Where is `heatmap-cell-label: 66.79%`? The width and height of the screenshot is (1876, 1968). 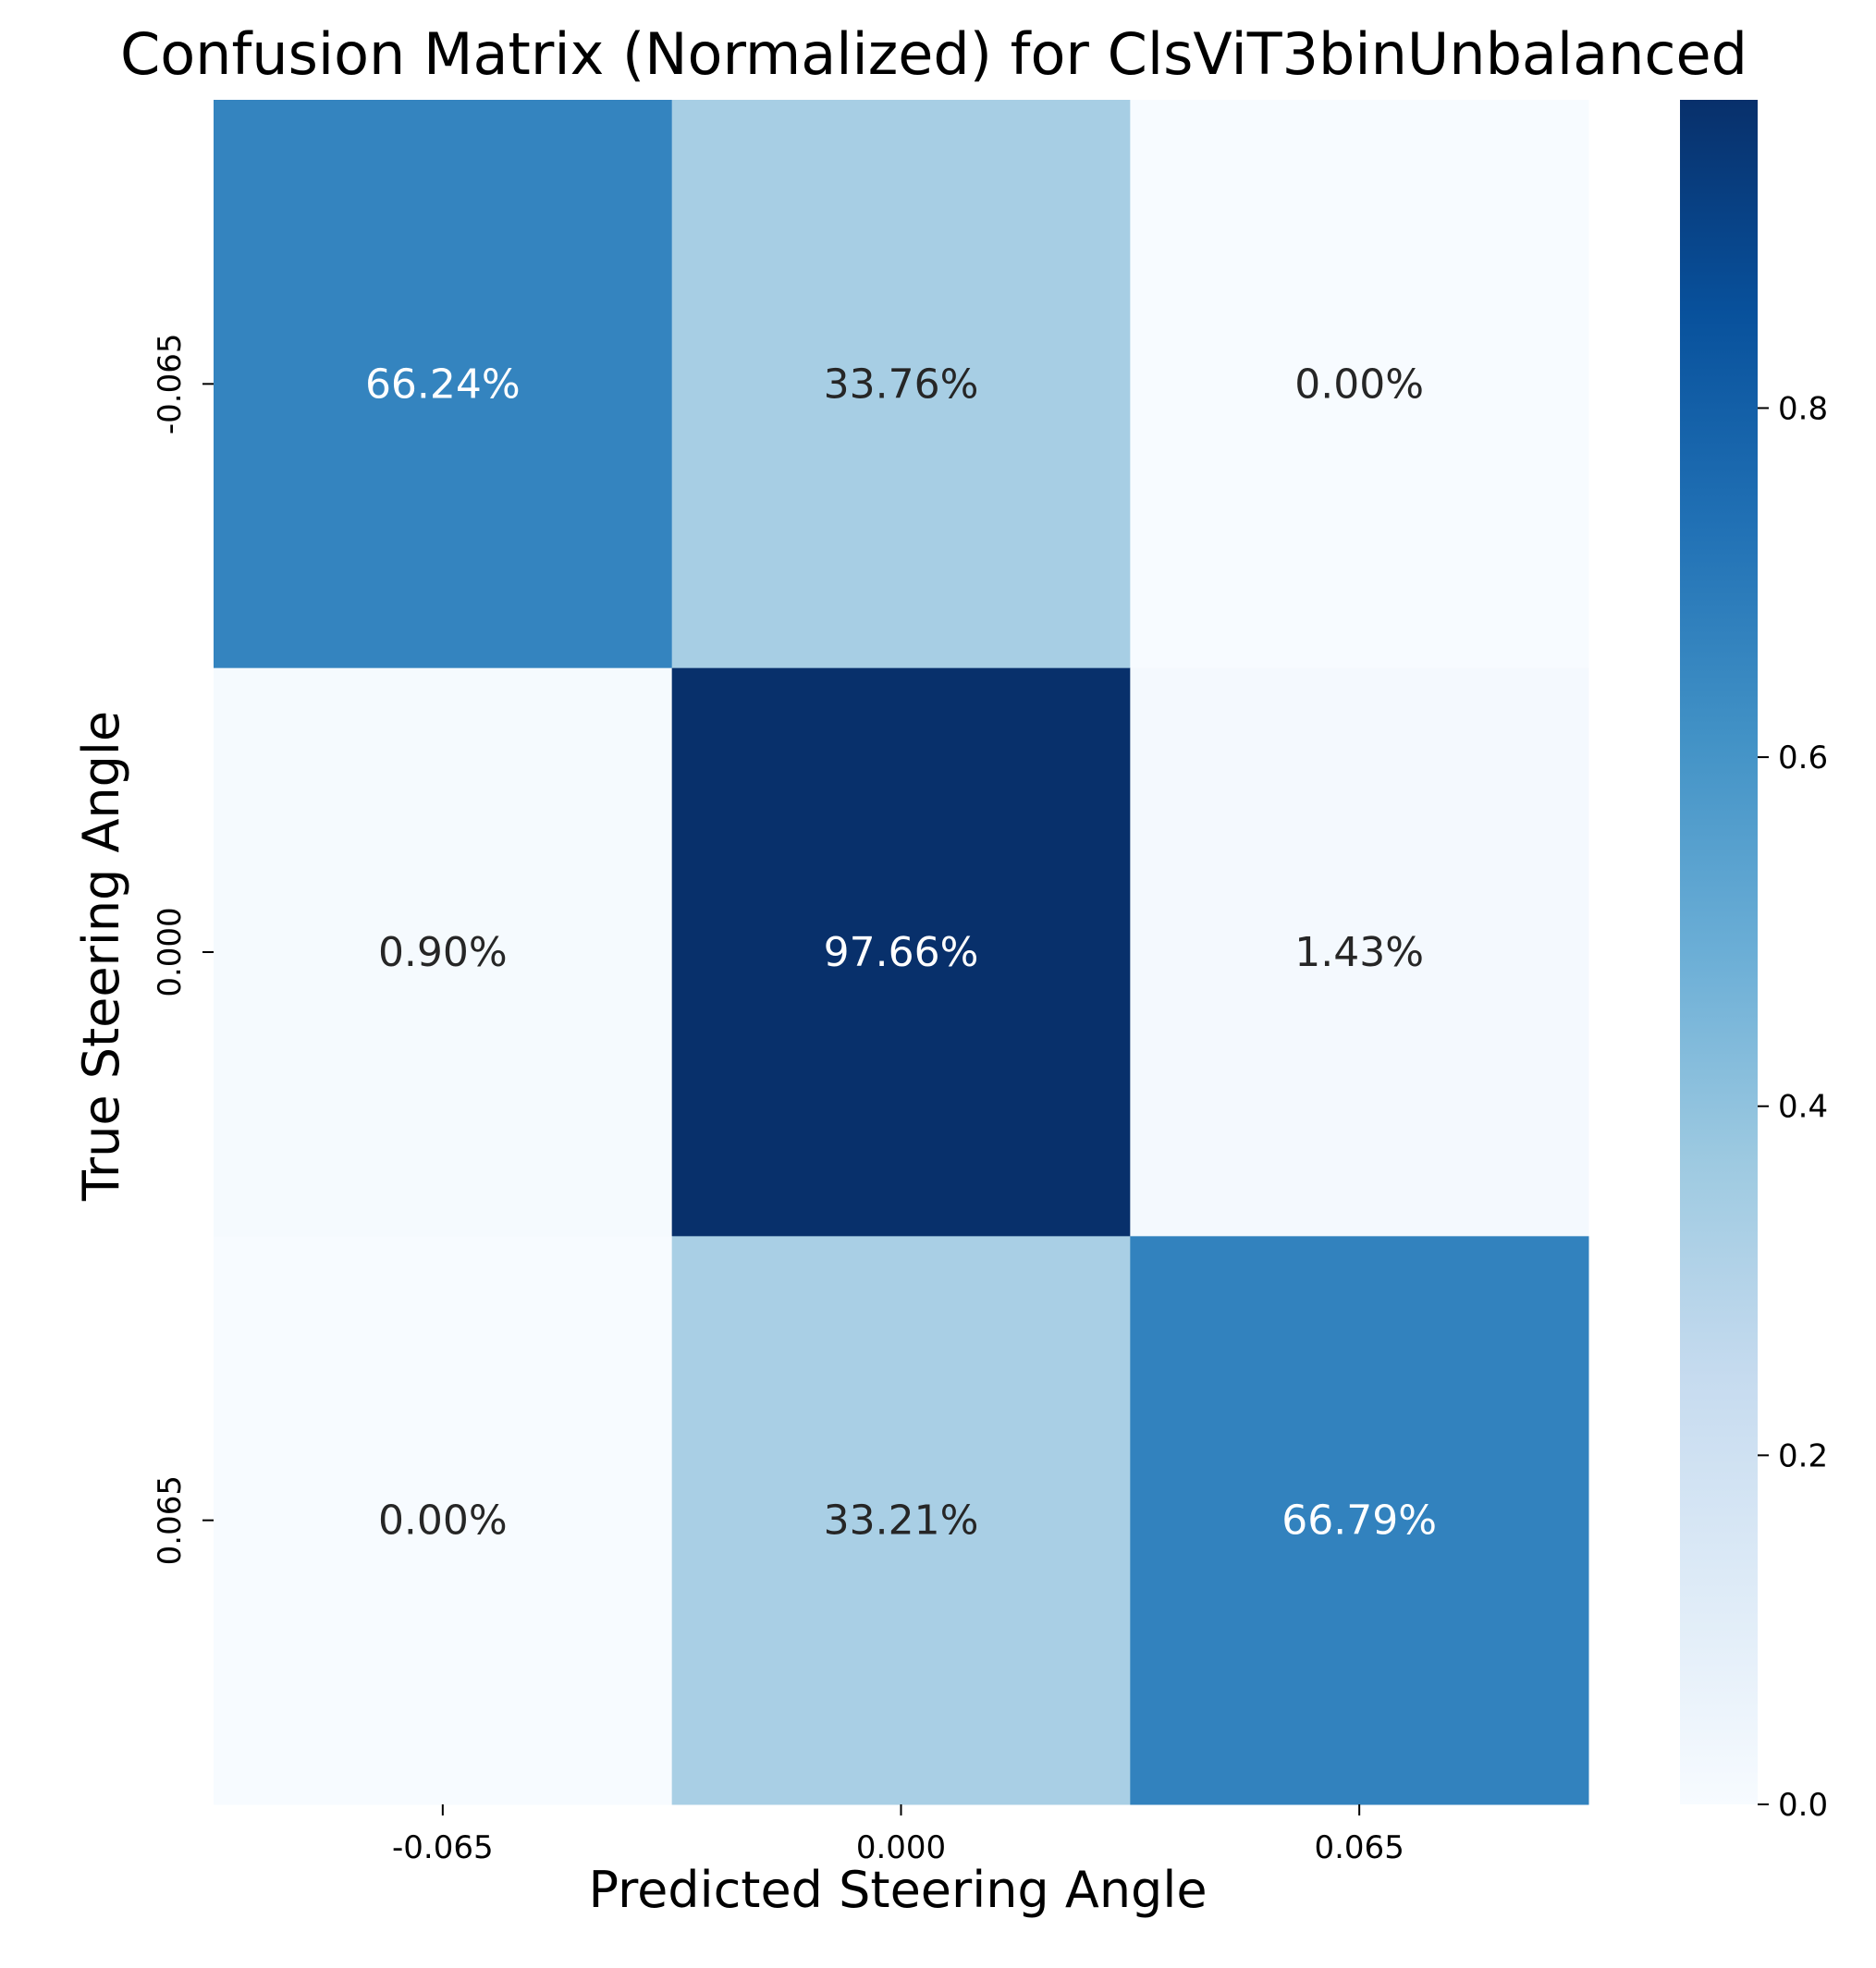 heatmap-cell-label: 66.79% is located at coordinates (1359, 1521).